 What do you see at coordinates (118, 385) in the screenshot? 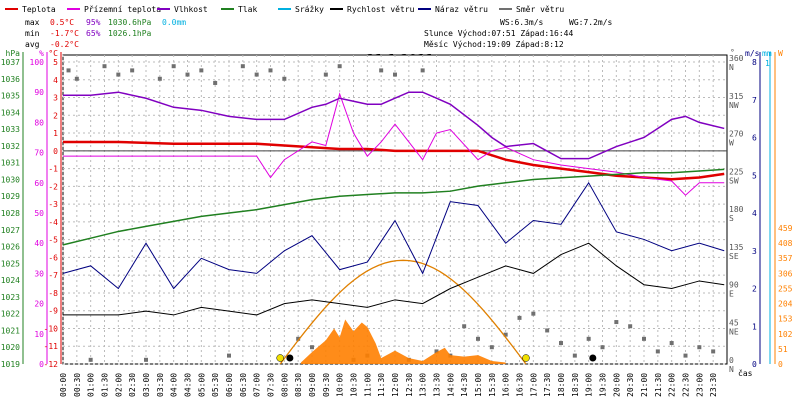
I see `x-tick-label: 02:00` at bounding box center [118, 385].